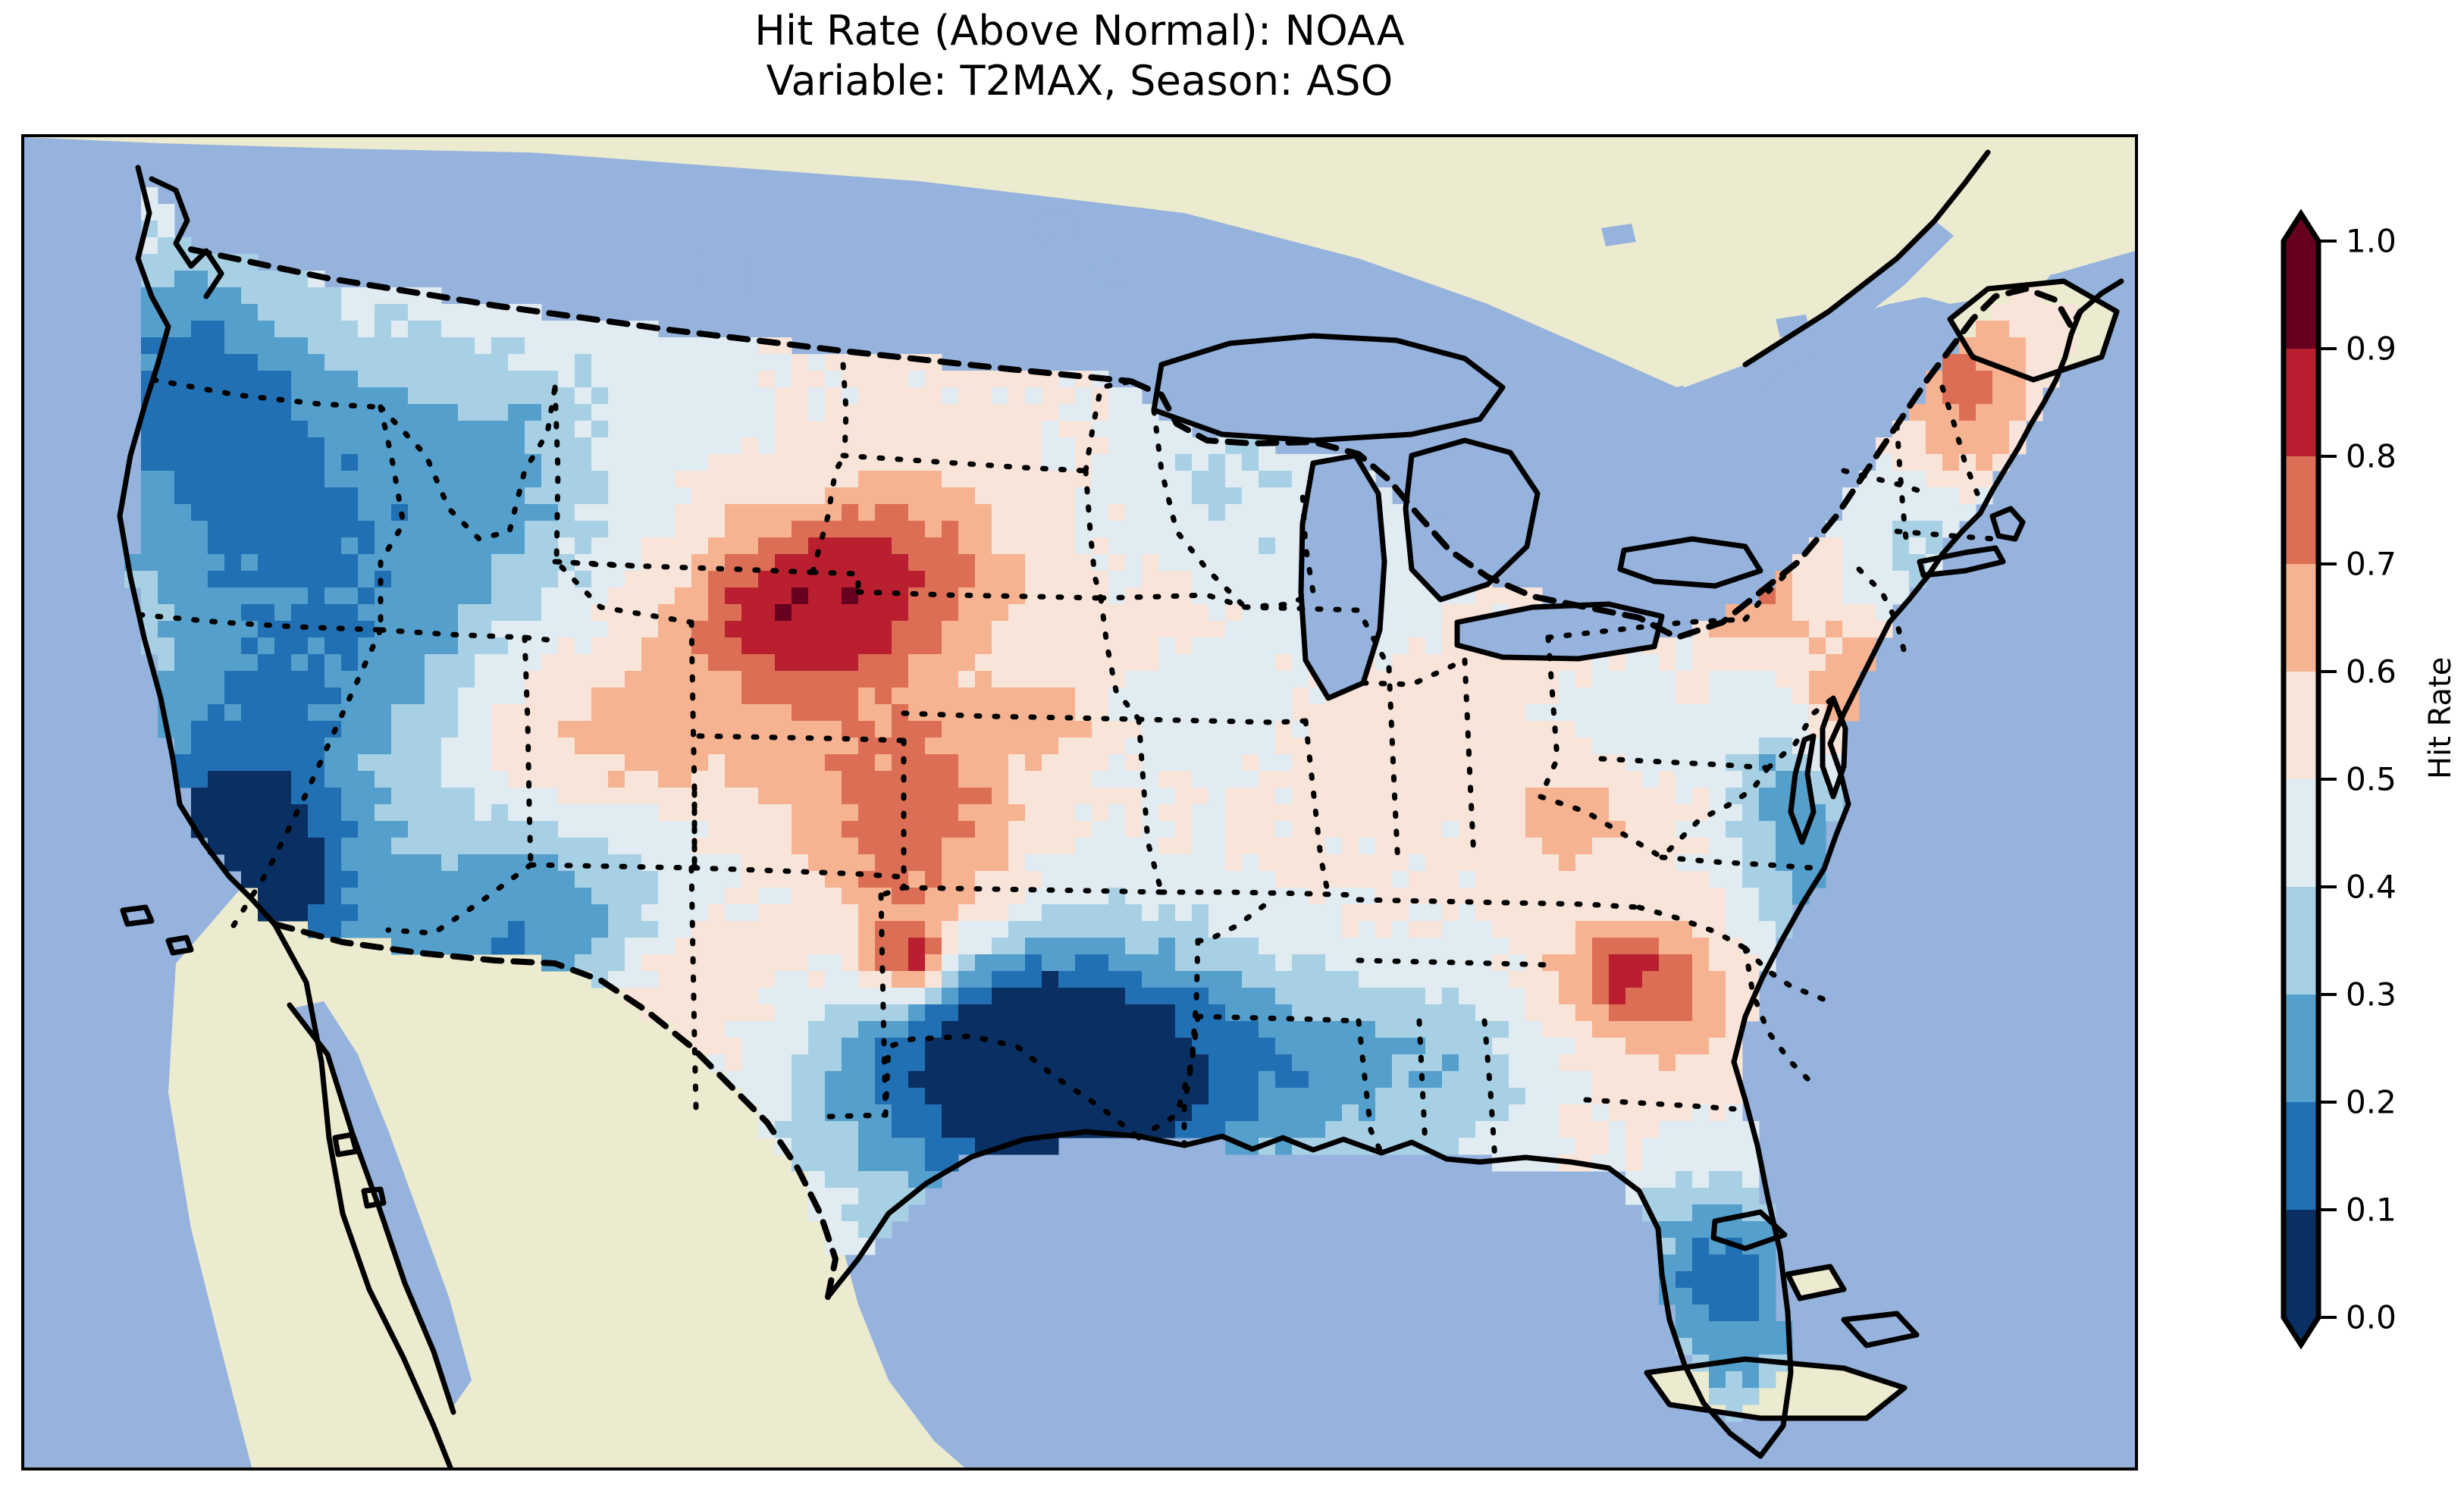  Describe the element at coordinates (2371, 779) in the screenshot. I see `colorbar-tick-label: 0.5` at that location.